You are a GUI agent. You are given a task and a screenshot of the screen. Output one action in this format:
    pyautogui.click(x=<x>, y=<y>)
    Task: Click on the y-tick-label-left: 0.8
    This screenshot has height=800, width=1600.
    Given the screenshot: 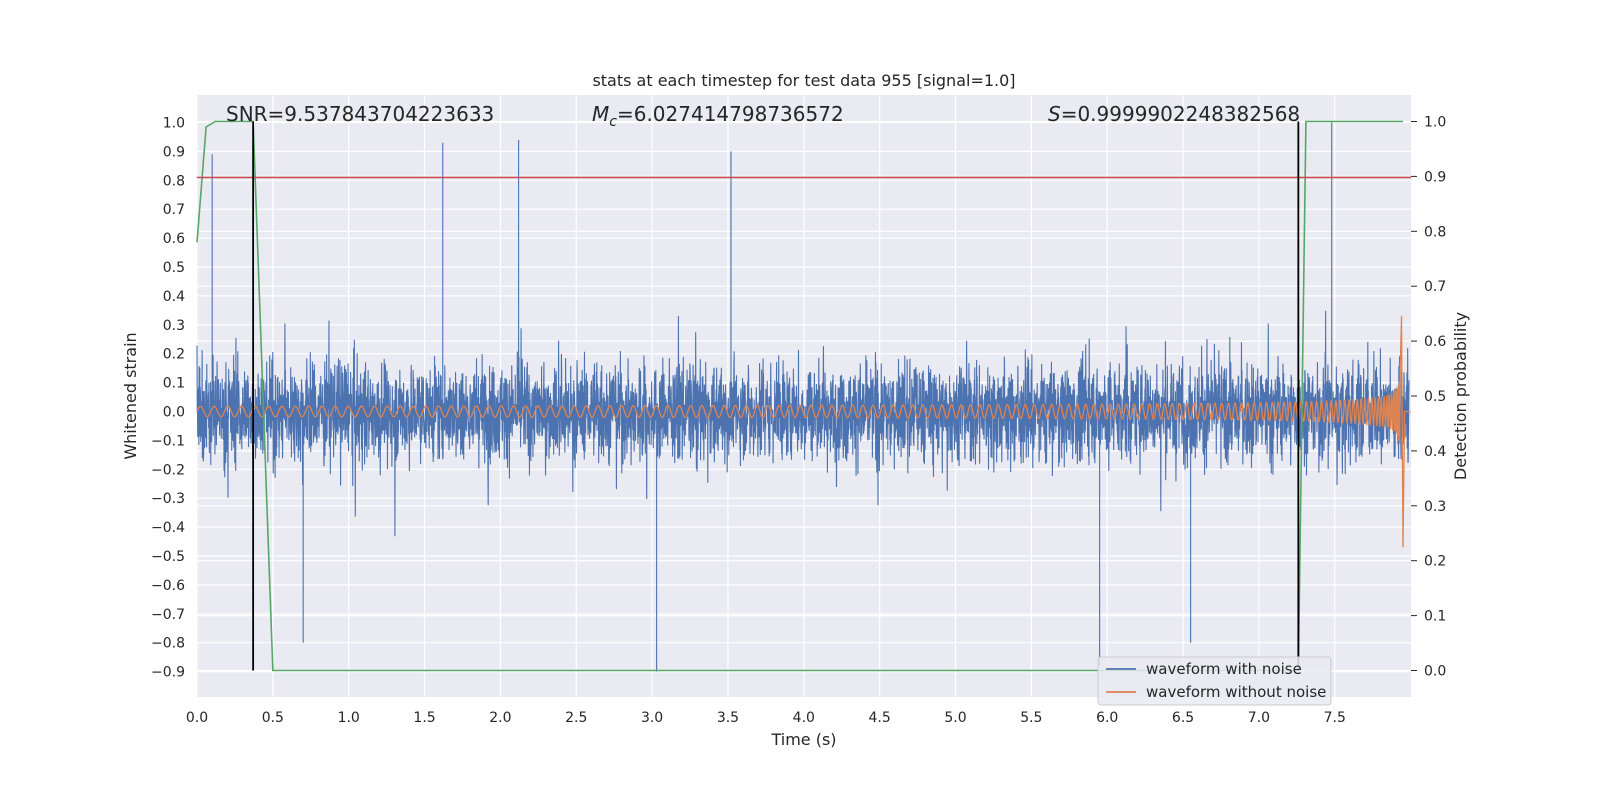 What is the action you would take?
    pyautogui.click(x=174, y=181)
    